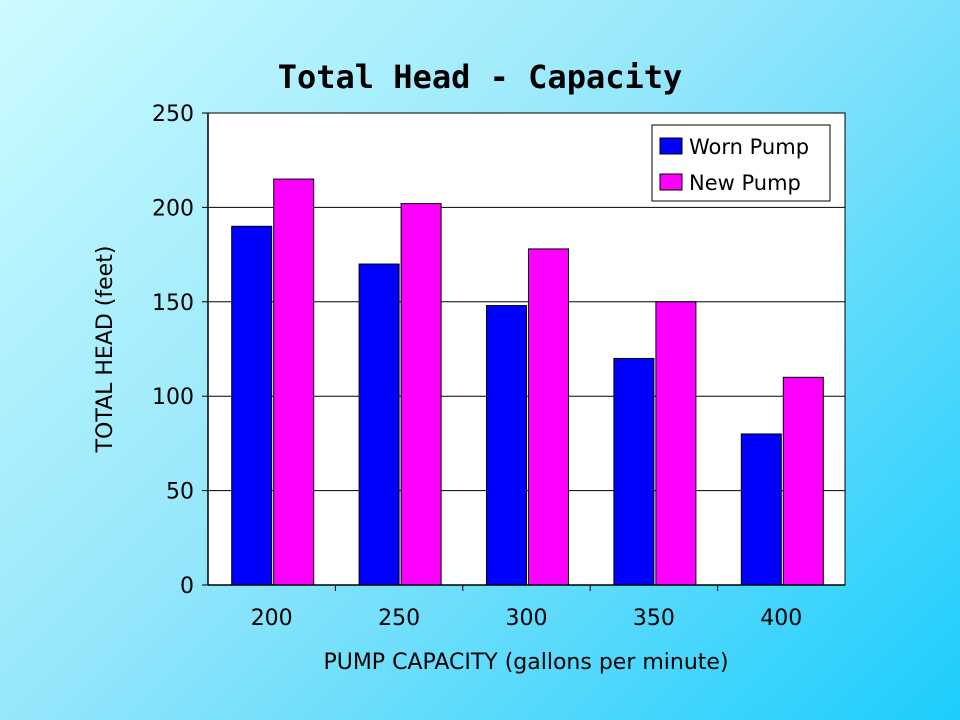 The width and height of the screenshot is (960, 720). I want to click on legend-label-worn-pump: Worn Pump, so click(749, 147).